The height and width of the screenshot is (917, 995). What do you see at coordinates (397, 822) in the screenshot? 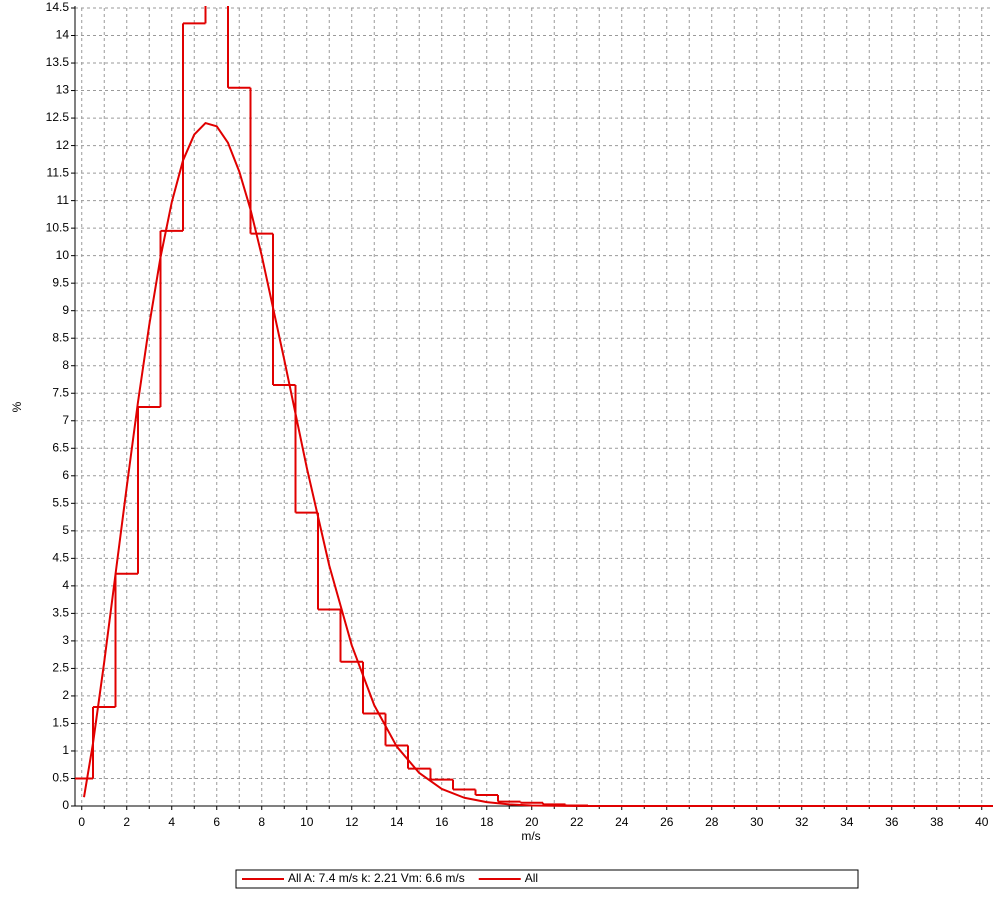
I see `x-tick-label: 14` at bounding box center [397, 822].